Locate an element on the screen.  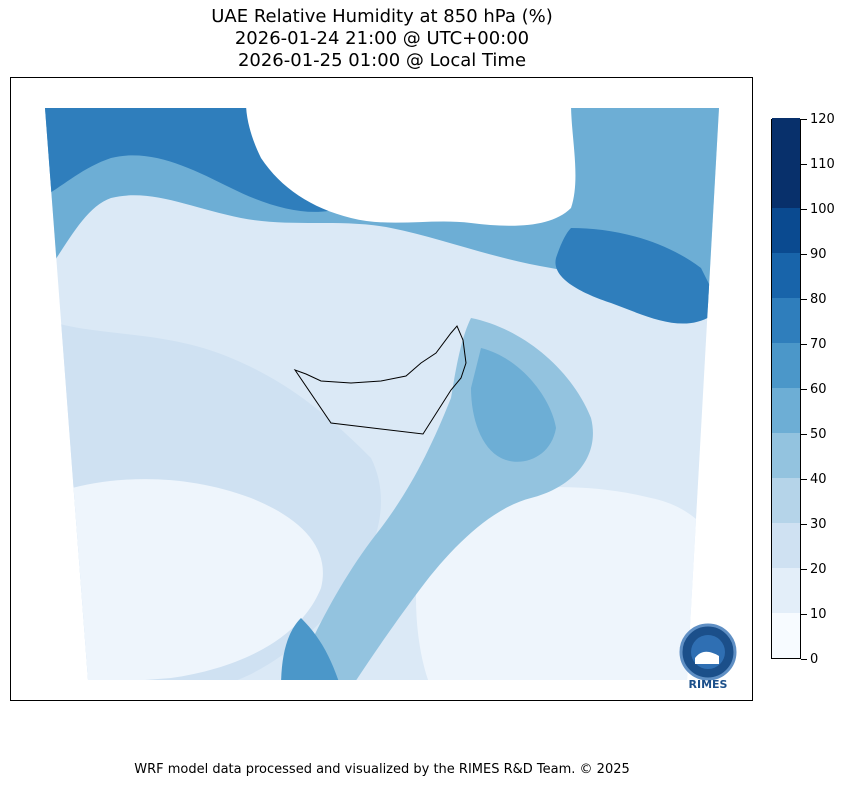
uae-boundary is located at coordinates (380, 380).